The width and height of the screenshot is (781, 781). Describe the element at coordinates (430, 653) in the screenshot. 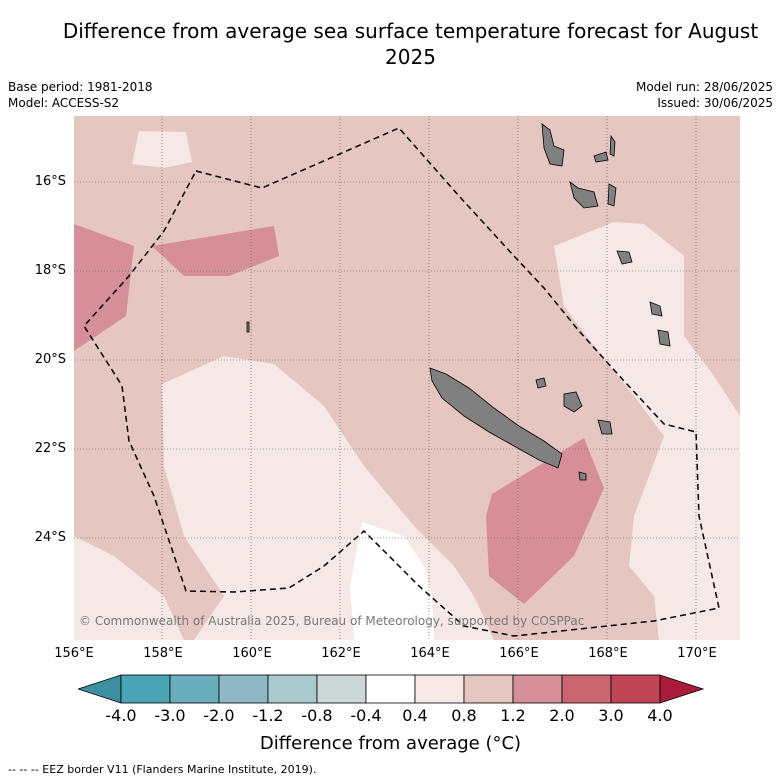

I see `lon-label: 164°E` at that location.